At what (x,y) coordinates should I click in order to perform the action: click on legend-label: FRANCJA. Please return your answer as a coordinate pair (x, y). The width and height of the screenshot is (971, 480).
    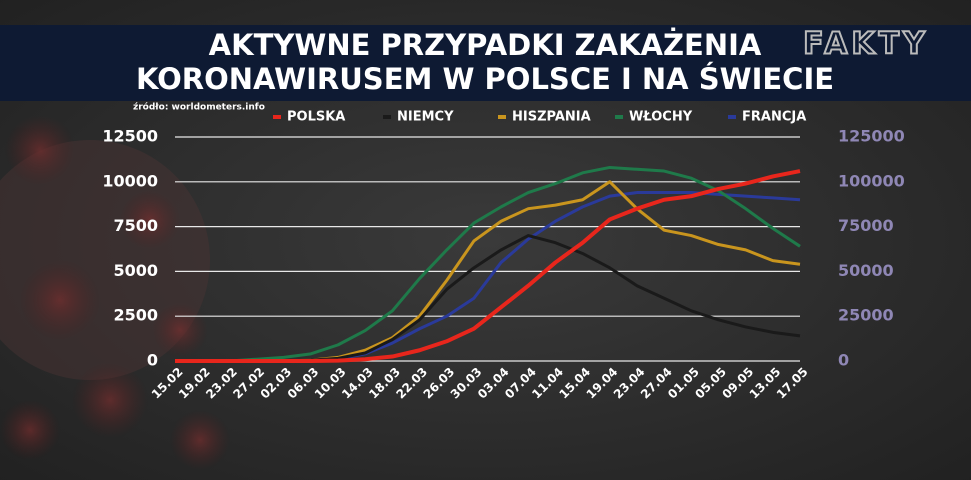
    Looking at the image, I should click on (774, 117).